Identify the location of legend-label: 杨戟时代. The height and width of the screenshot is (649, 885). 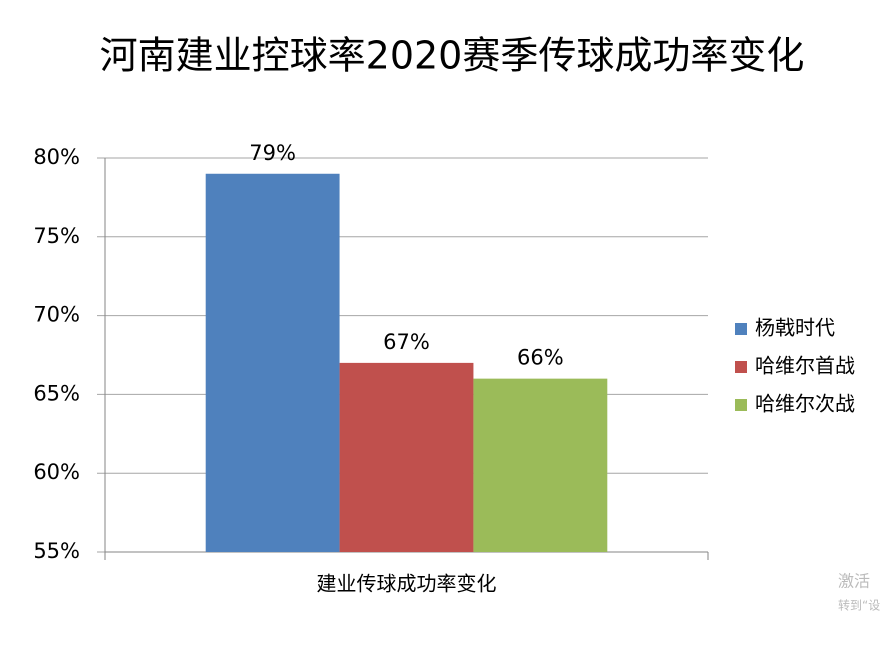
(795, 328).